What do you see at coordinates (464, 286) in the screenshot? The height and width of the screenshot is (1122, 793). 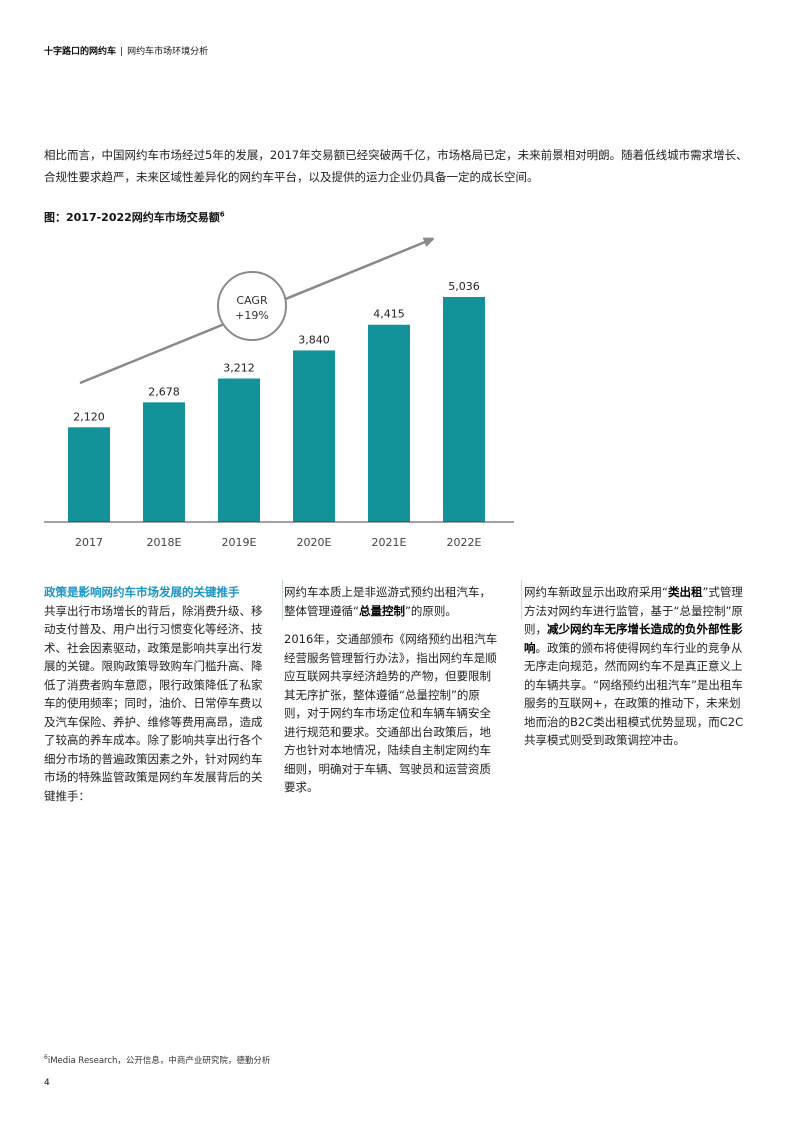 I see `bar-value-label: 5,036` at bounding box center [464, 286].